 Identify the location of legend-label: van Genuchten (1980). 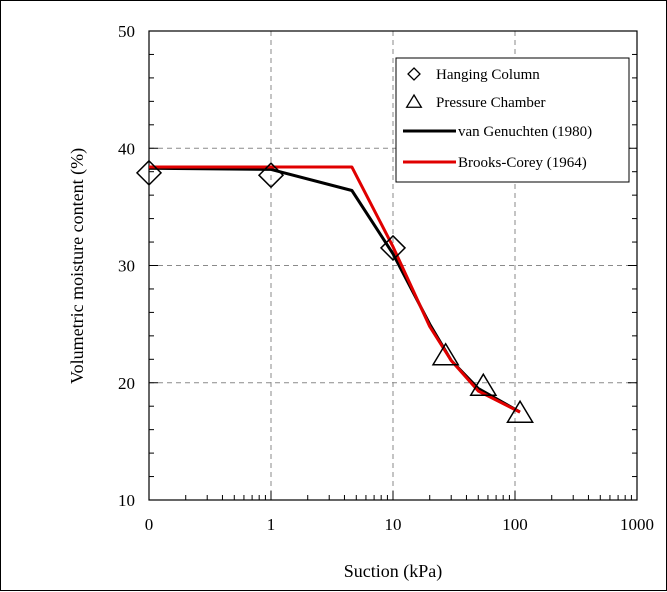
(525, 132).